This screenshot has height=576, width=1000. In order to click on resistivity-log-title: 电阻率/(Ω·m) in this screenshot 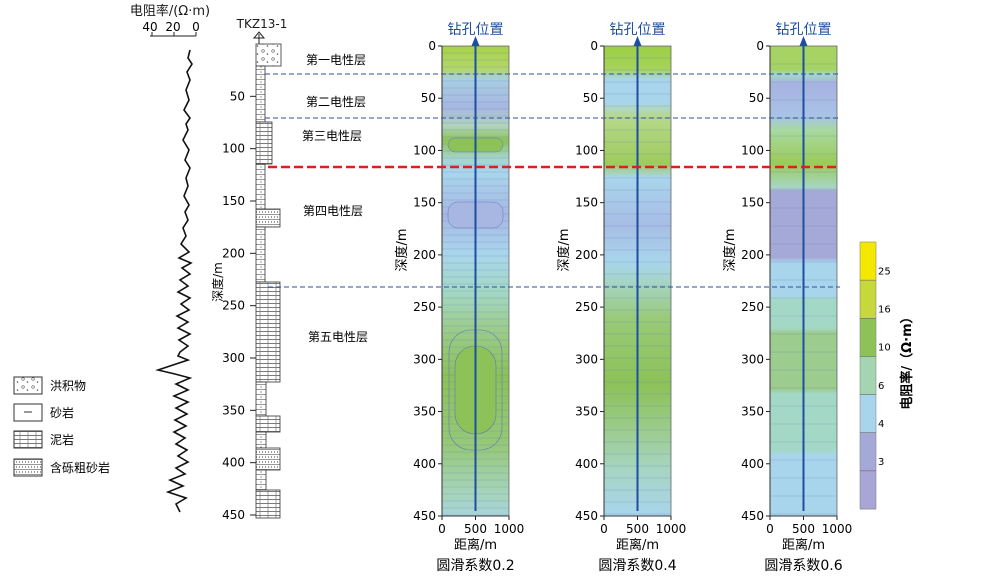, I will do `click(170, 11)`.